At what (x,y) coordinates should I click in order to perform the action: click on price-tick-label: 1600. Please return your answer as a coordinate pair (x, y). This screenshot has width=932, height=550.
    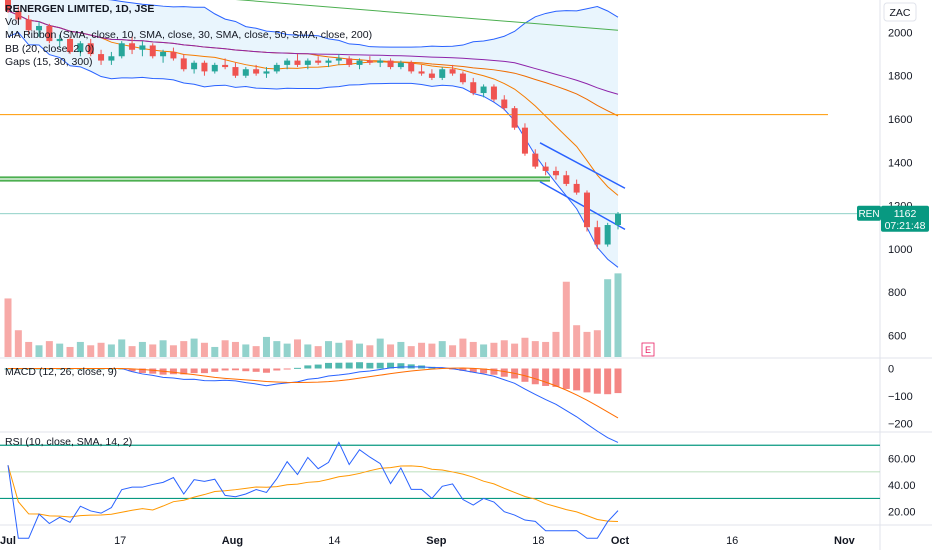
    Looking at the image, I should click on (900, 120).